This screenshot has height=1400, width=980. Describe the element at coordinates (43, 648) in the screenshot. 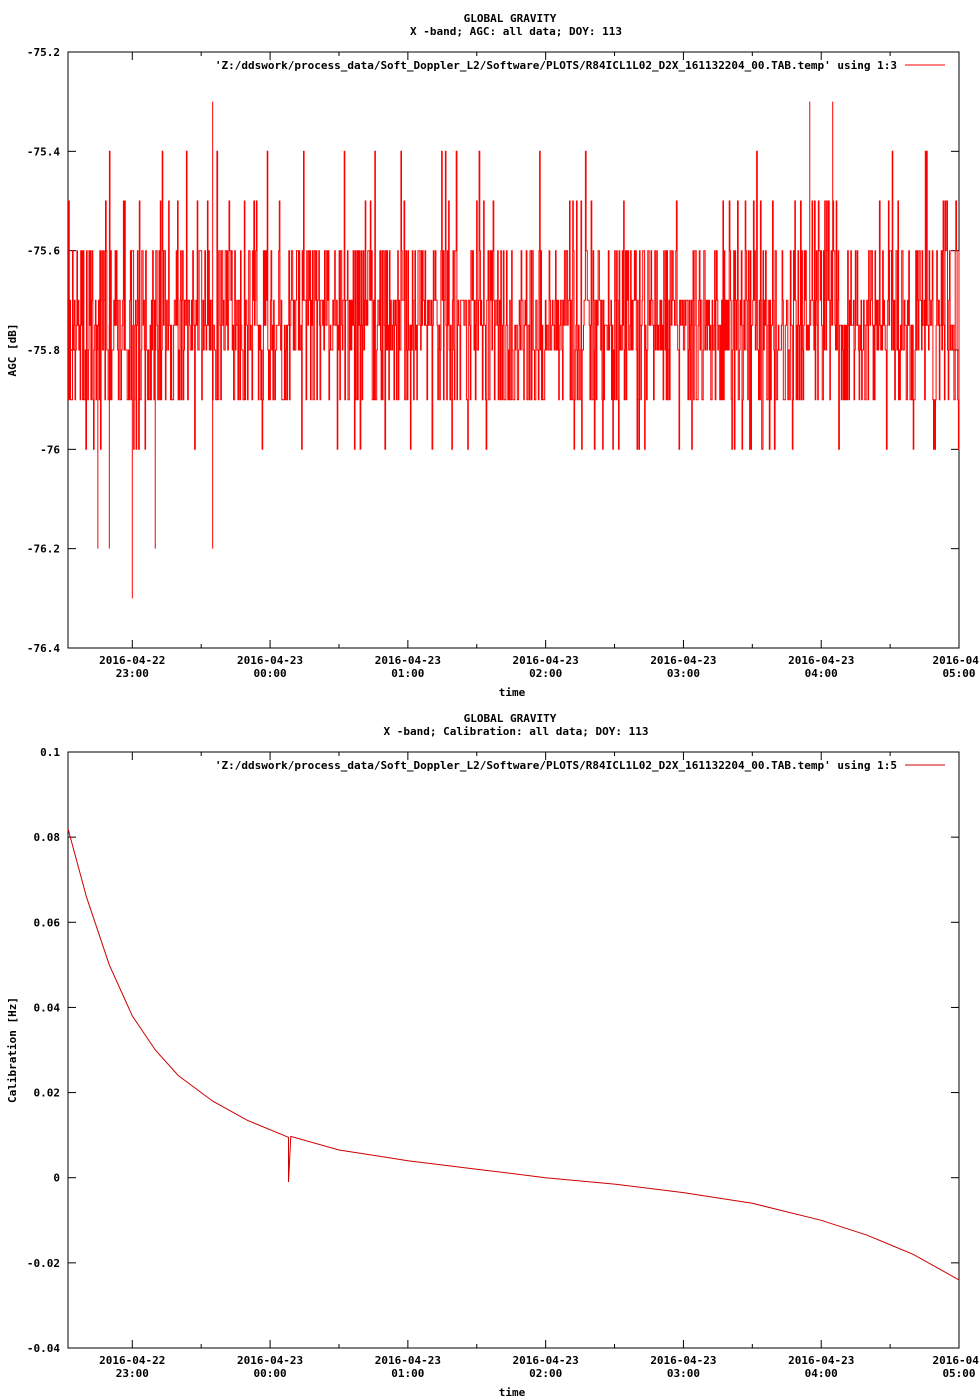

I see `y-tick-label: -76.4` at that location.